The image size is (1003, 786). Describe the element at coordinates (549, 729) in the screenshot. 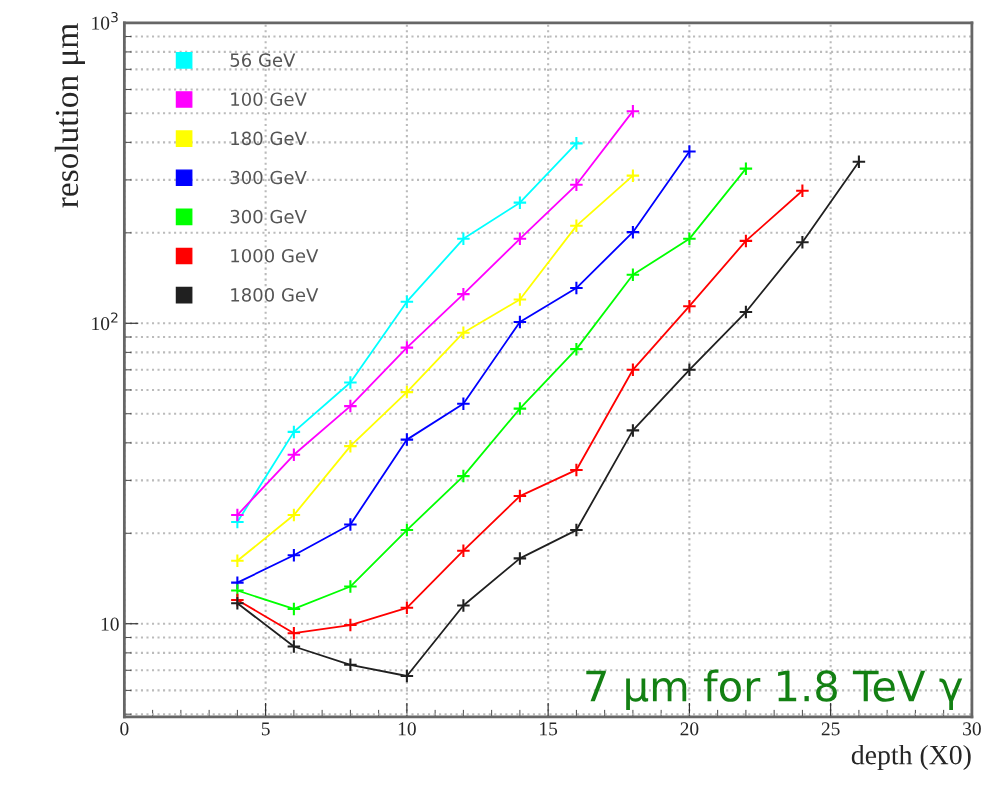

I see `x-tick-label: 15` at that location.